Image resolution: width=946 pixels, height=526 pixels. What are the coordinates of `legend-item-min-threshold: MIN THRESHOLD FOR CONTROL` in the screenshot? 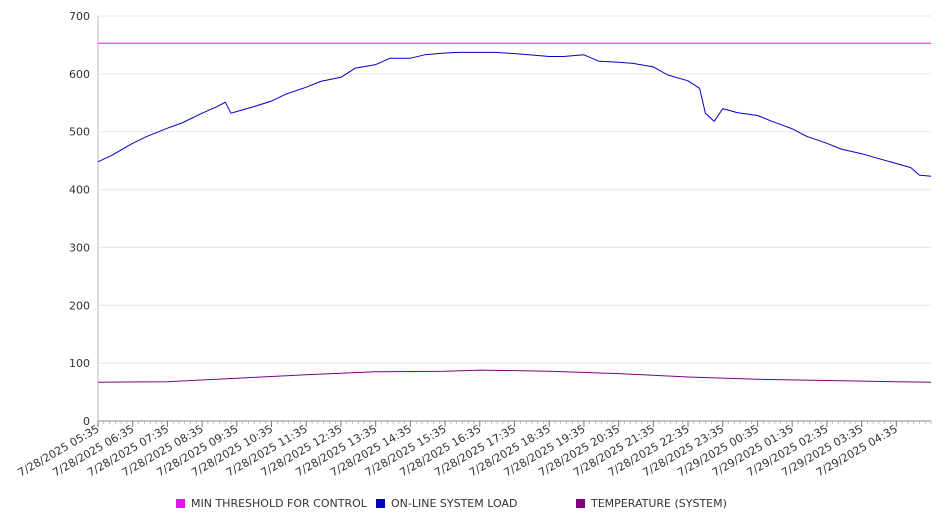 It's located at (271, 503).